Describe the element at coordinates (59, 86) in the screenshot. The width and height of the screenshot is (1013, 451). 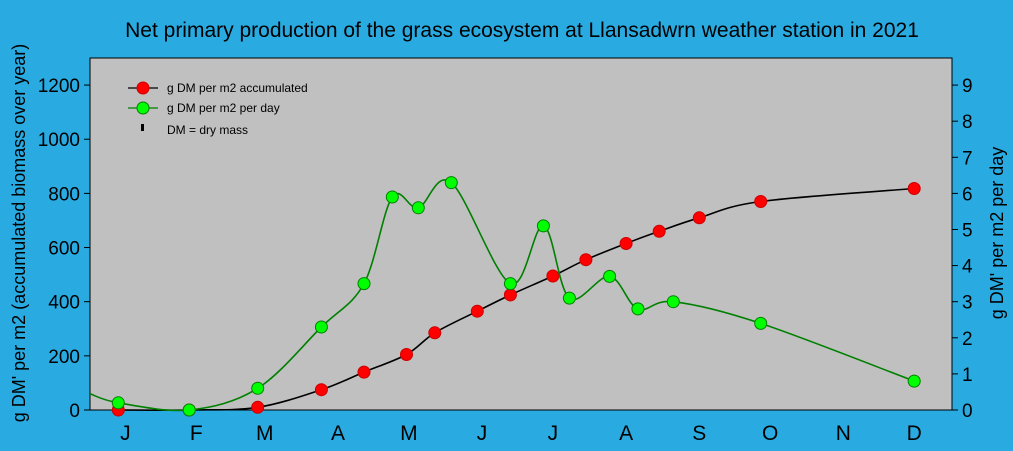
I see `y-left-tick-label: 1200` at that location.